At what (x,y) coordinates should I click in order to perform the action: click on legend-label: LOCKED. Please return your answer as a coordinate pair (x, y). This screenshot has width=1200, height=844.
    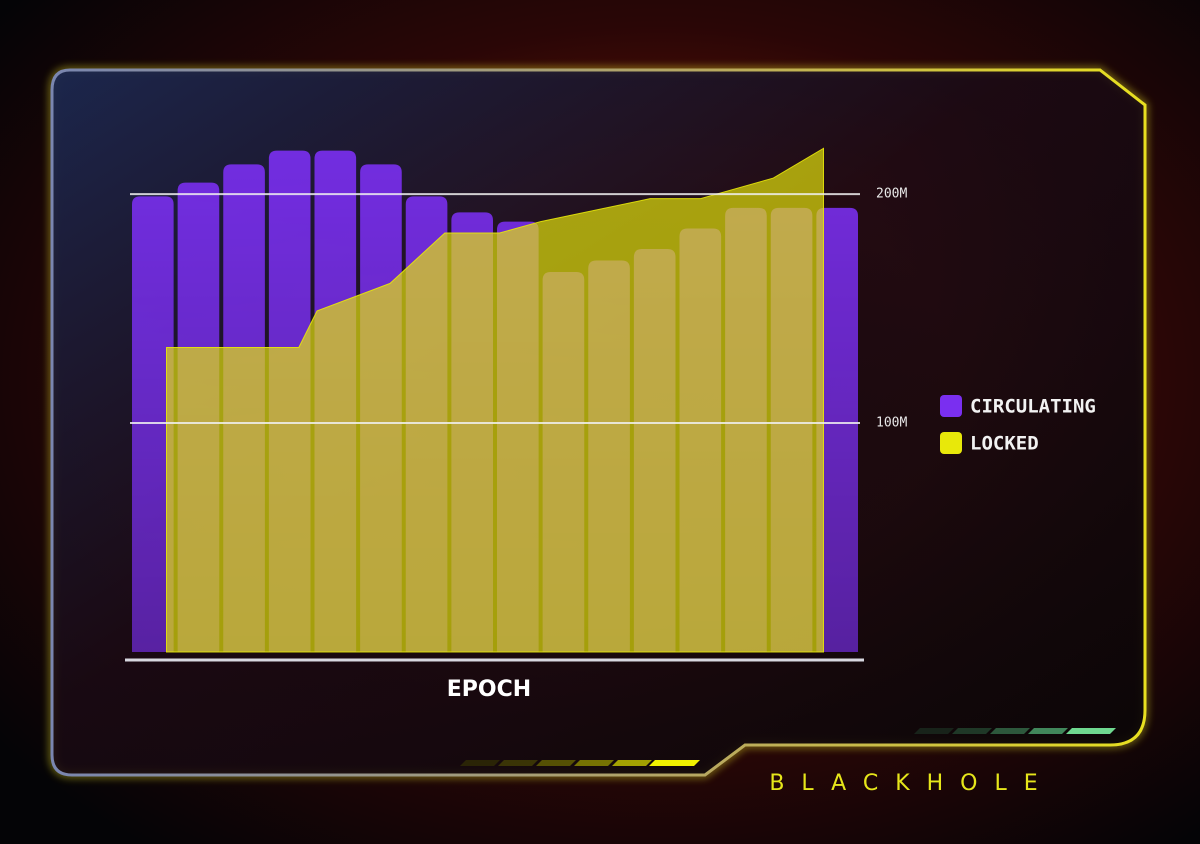
    Looking at the image, I should click on (1004, 444).